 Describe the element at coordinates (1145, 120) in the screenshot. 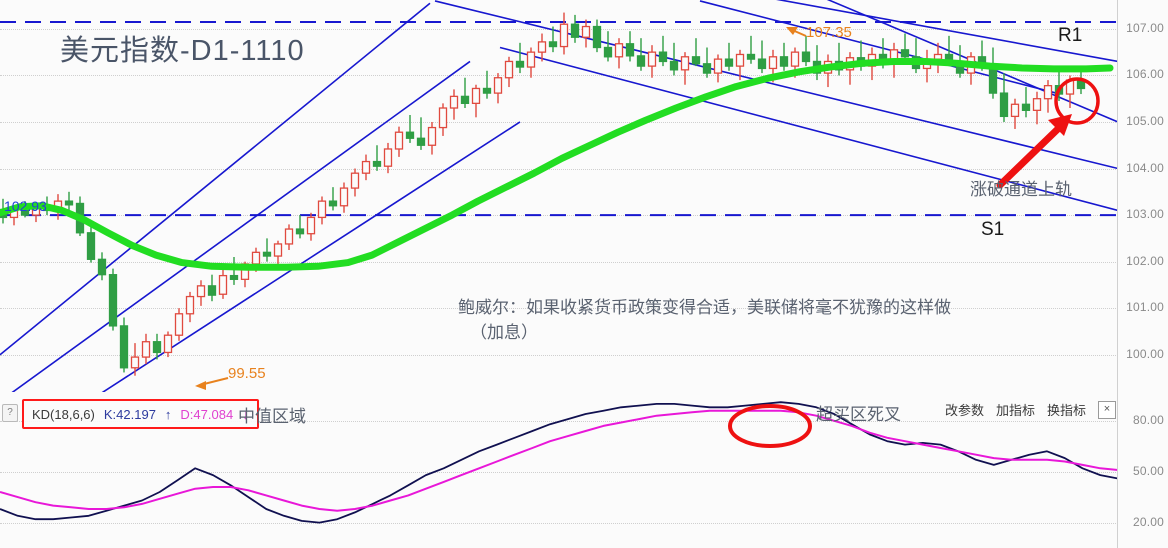

I see `price-axis-label: 105.00` at that location.